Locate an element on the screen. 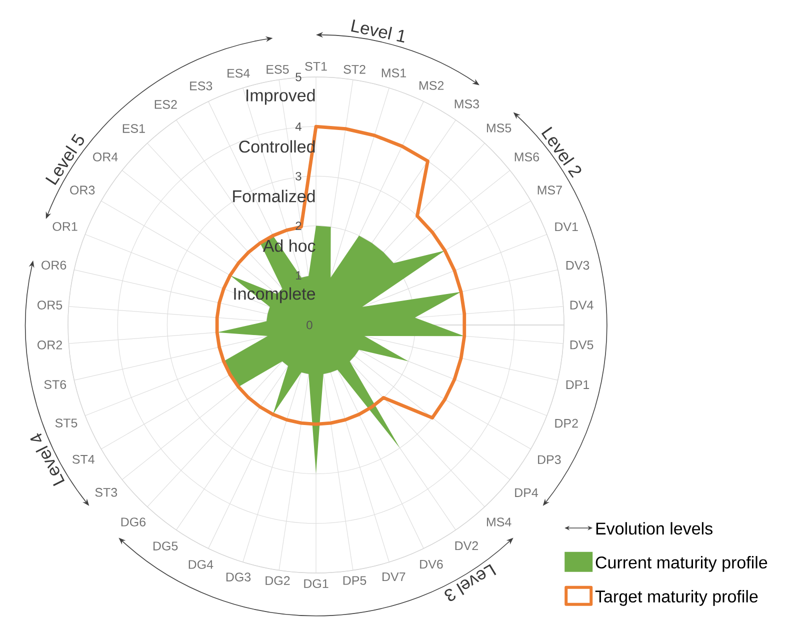 This screenshot has height=640, width=800. spoke-label: ST6 is located at coordinates (55, 384).